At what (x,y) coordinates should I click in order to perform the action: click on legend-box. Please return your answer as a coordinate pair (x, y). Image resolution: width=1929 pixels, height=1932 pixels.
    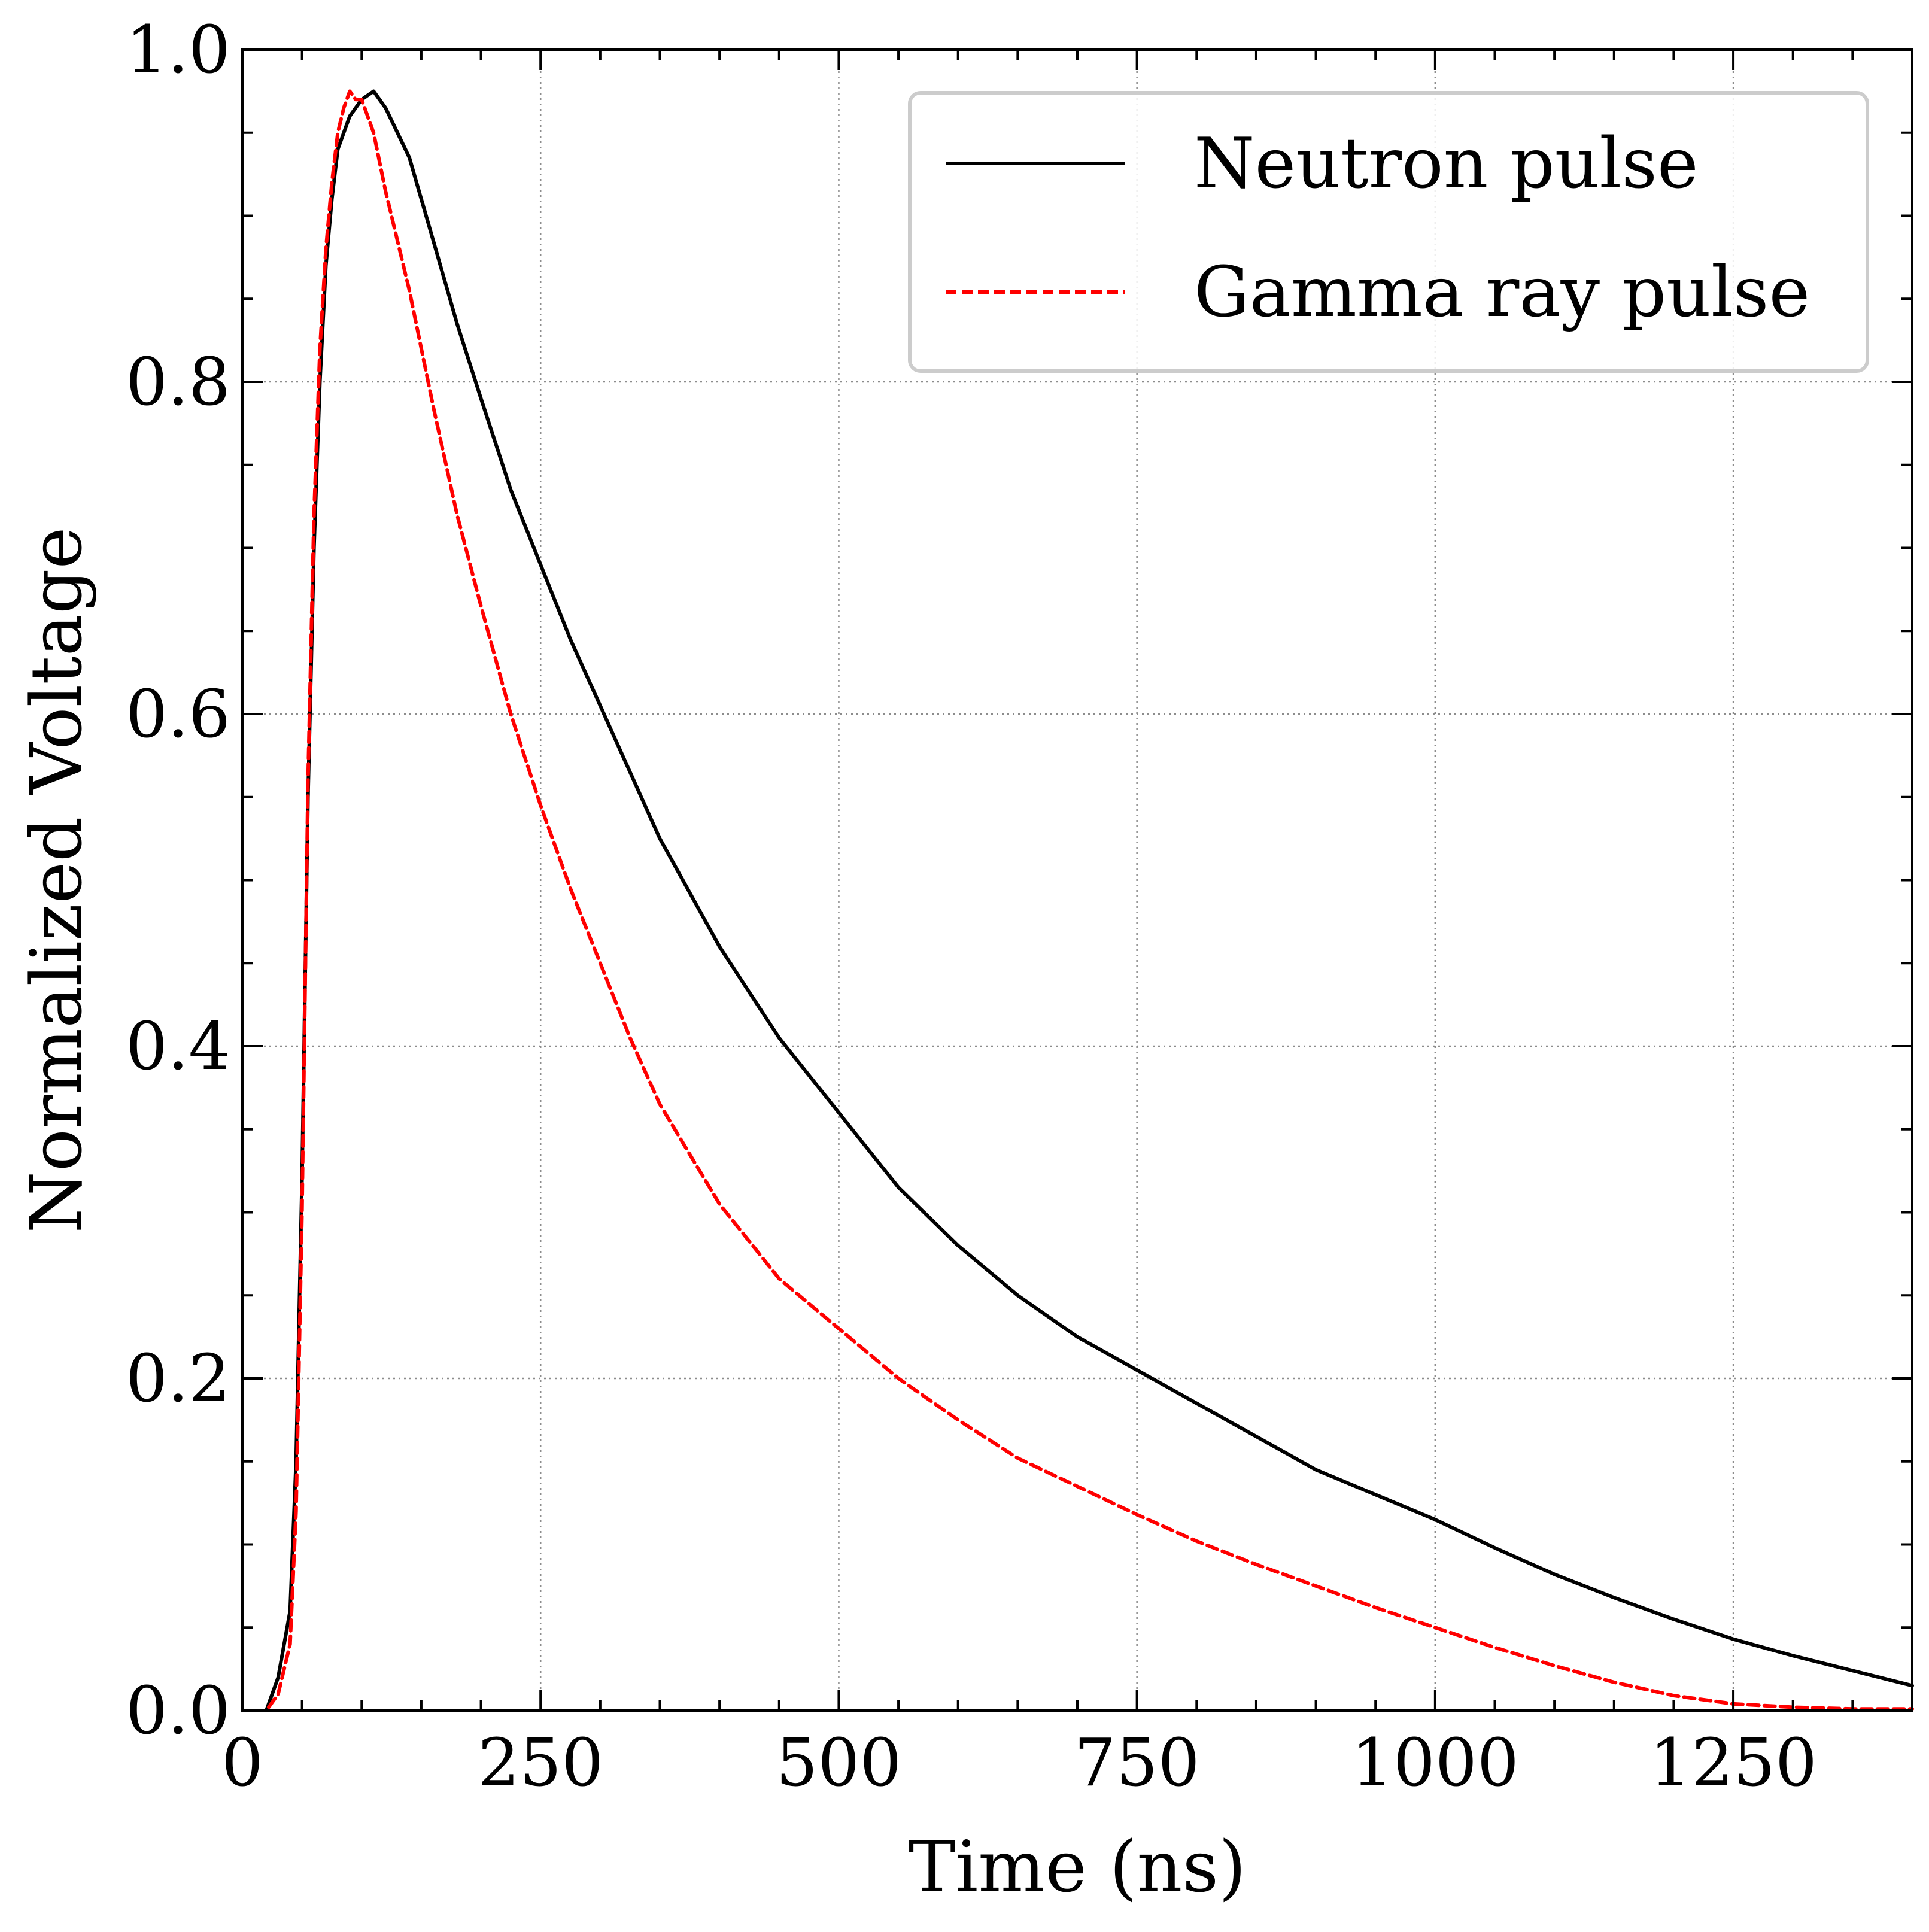
    Looking at the image, I should click on (1388, 232).